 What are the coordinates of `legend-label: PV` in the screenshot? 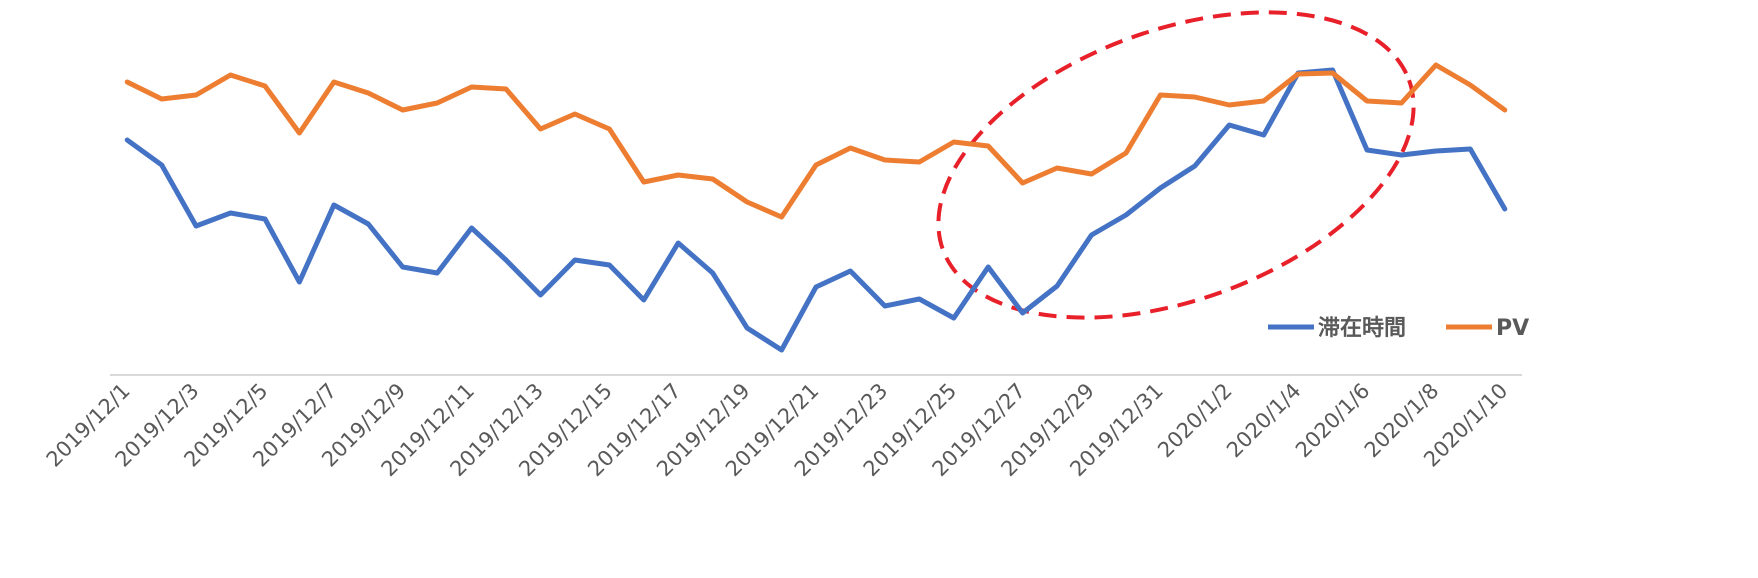 It's located at (1512, 328).